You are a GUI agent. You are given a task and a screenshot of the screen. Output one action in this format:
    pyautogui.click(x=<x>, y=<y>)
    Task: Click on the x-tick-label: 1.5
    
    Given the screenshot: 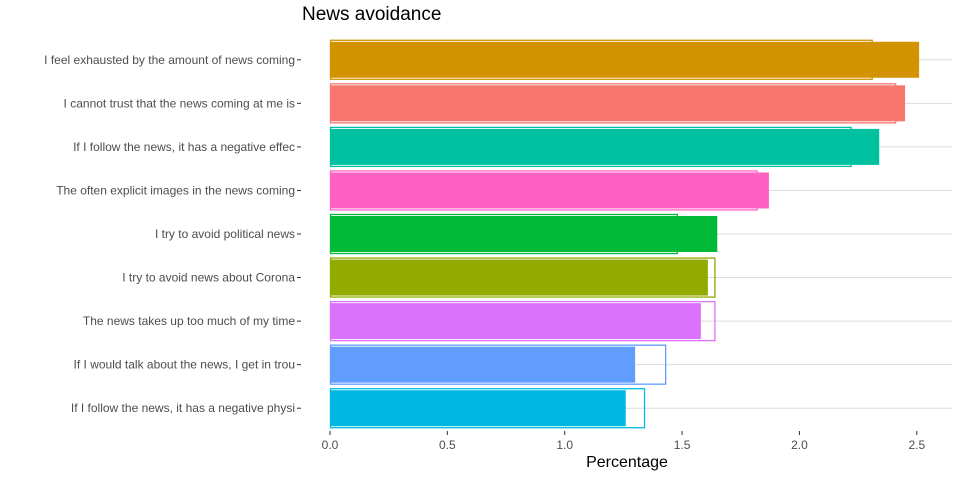 What is the action you would take?
    pyautogui.click(x=682, y=445)
    